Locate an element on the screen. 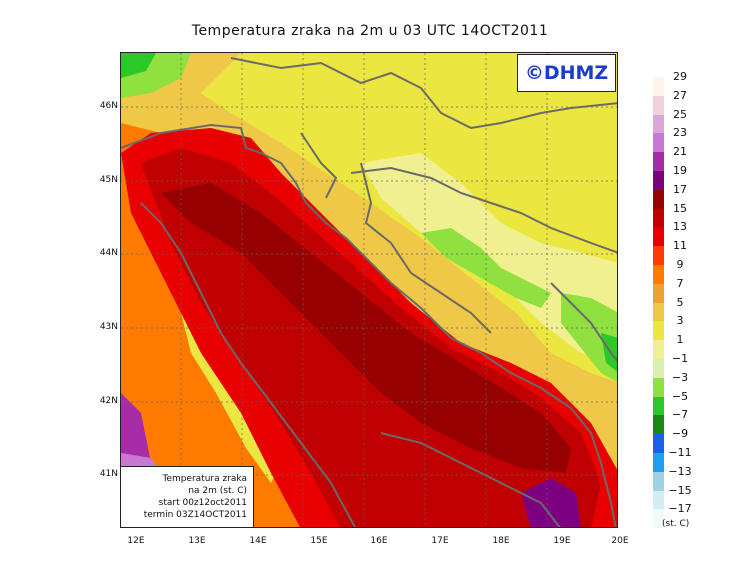 This screenshot has width=740, height=582. lon-label: 20E is located at coordinates (620, 541).